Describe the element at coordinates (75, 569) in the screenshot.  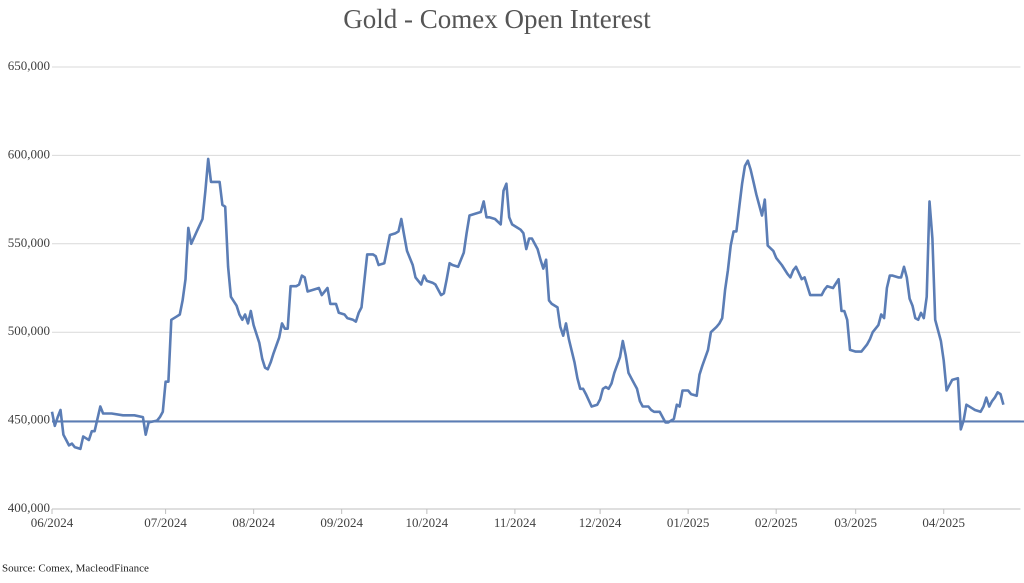
I see `source-note: Source: Comex, MacleodFinance` at that location.